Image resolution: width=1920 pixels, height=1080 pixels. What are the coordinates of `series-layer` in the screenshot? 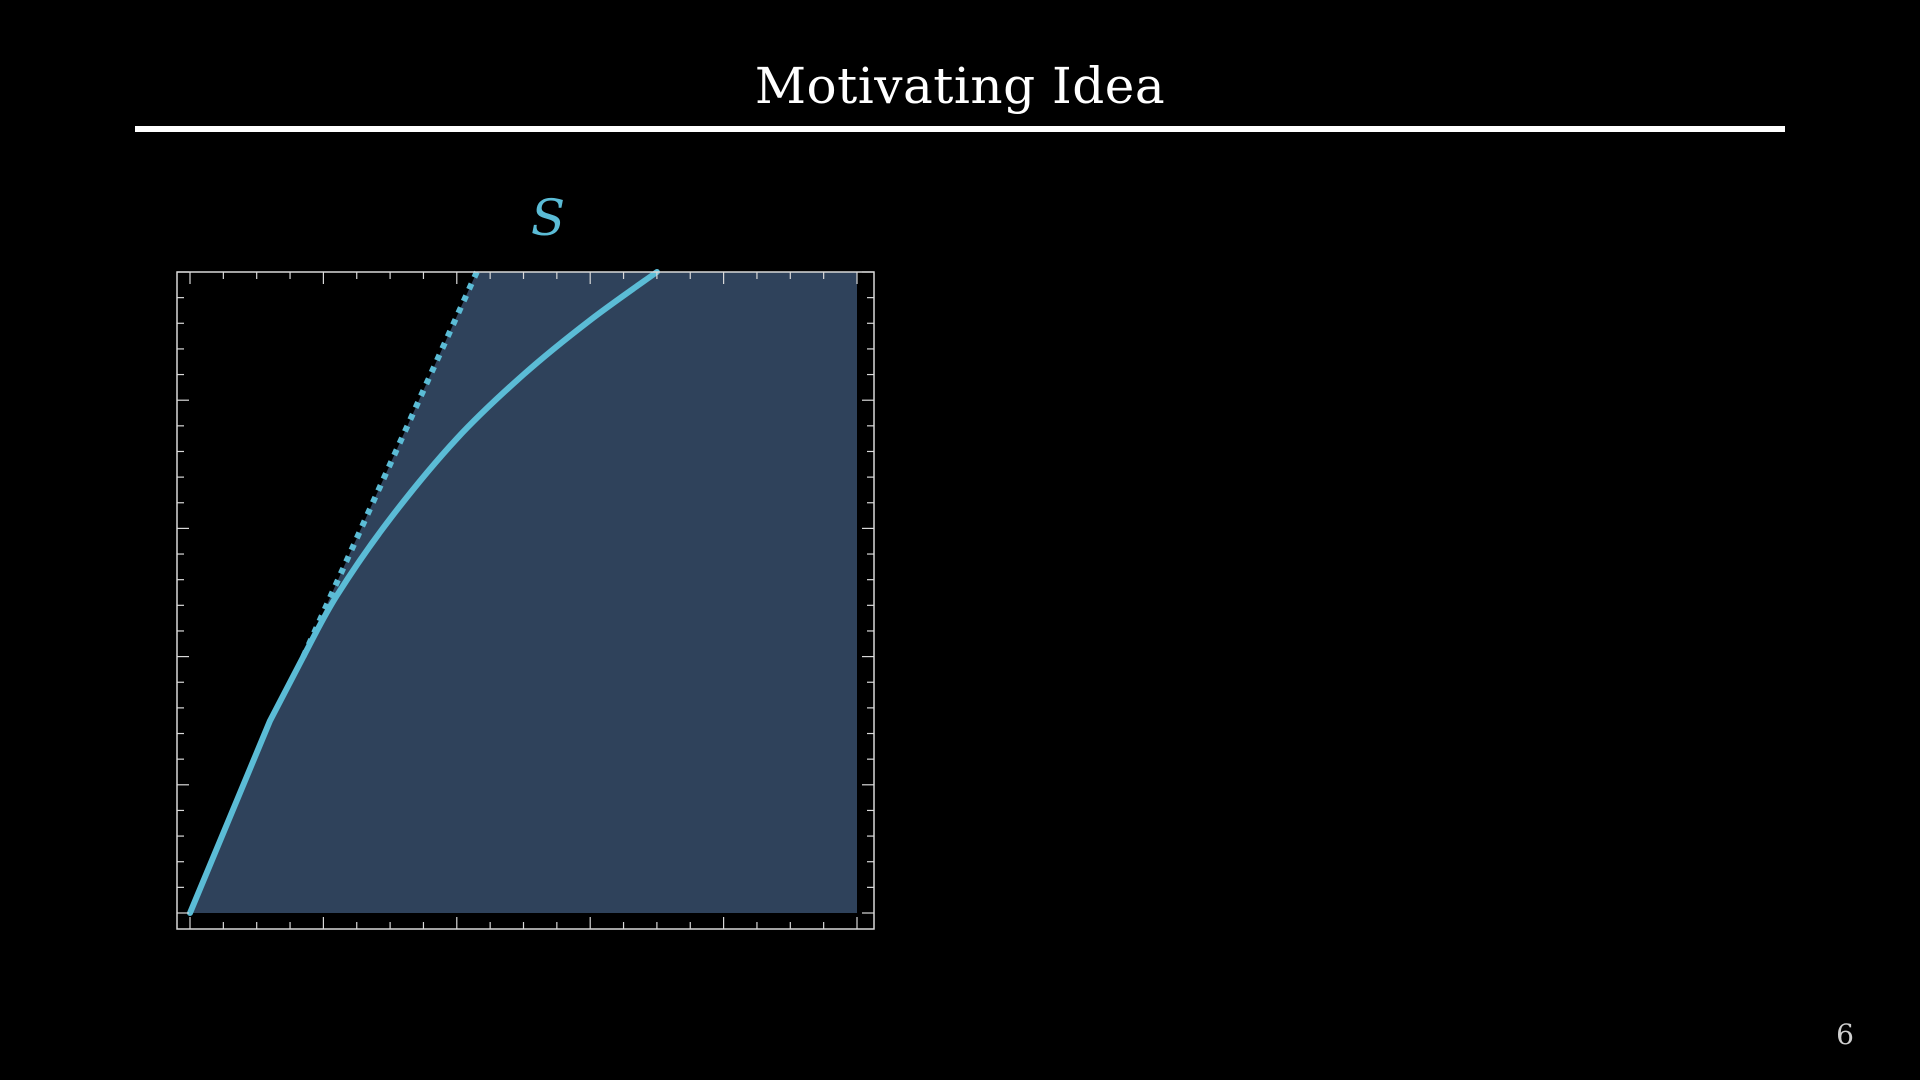 It's located at (423, 592).